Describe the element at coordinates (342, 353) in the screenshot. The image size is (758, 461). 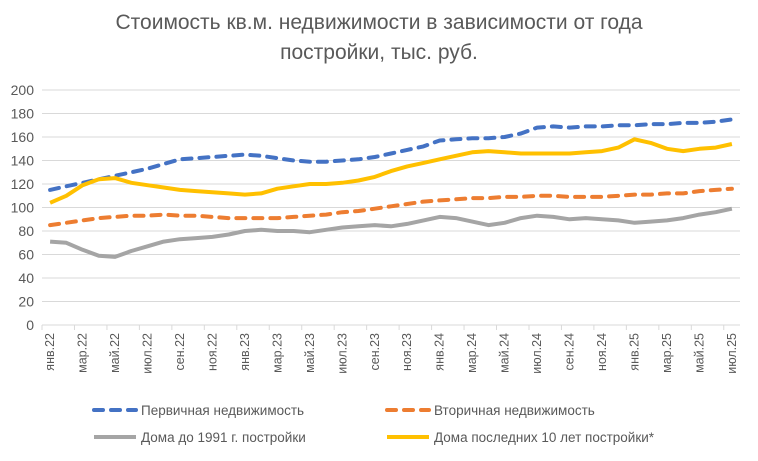
I see `x-tick-label: июл.23` at that location.